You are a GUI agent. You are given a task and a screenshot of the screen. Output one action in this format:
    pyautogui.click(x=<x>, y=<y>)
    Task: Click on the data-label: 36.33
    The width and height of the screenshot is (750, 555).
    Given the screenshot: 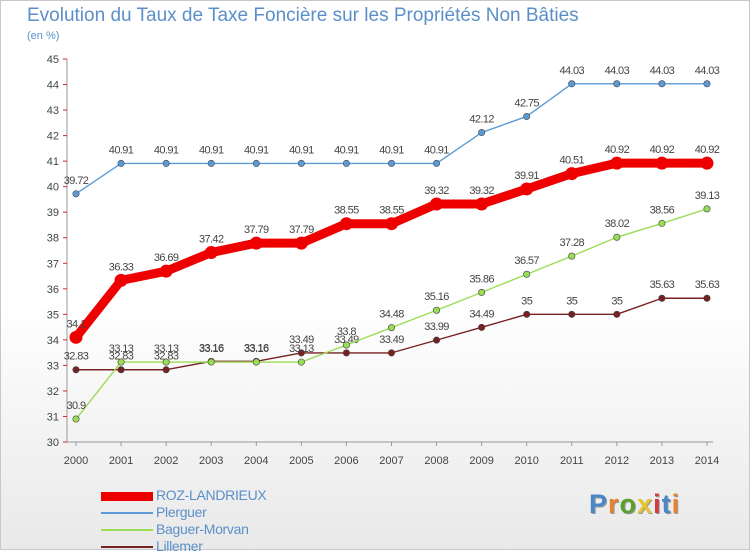 What is the action you would take?
    pyautogui.click(x=121, y=267)
    